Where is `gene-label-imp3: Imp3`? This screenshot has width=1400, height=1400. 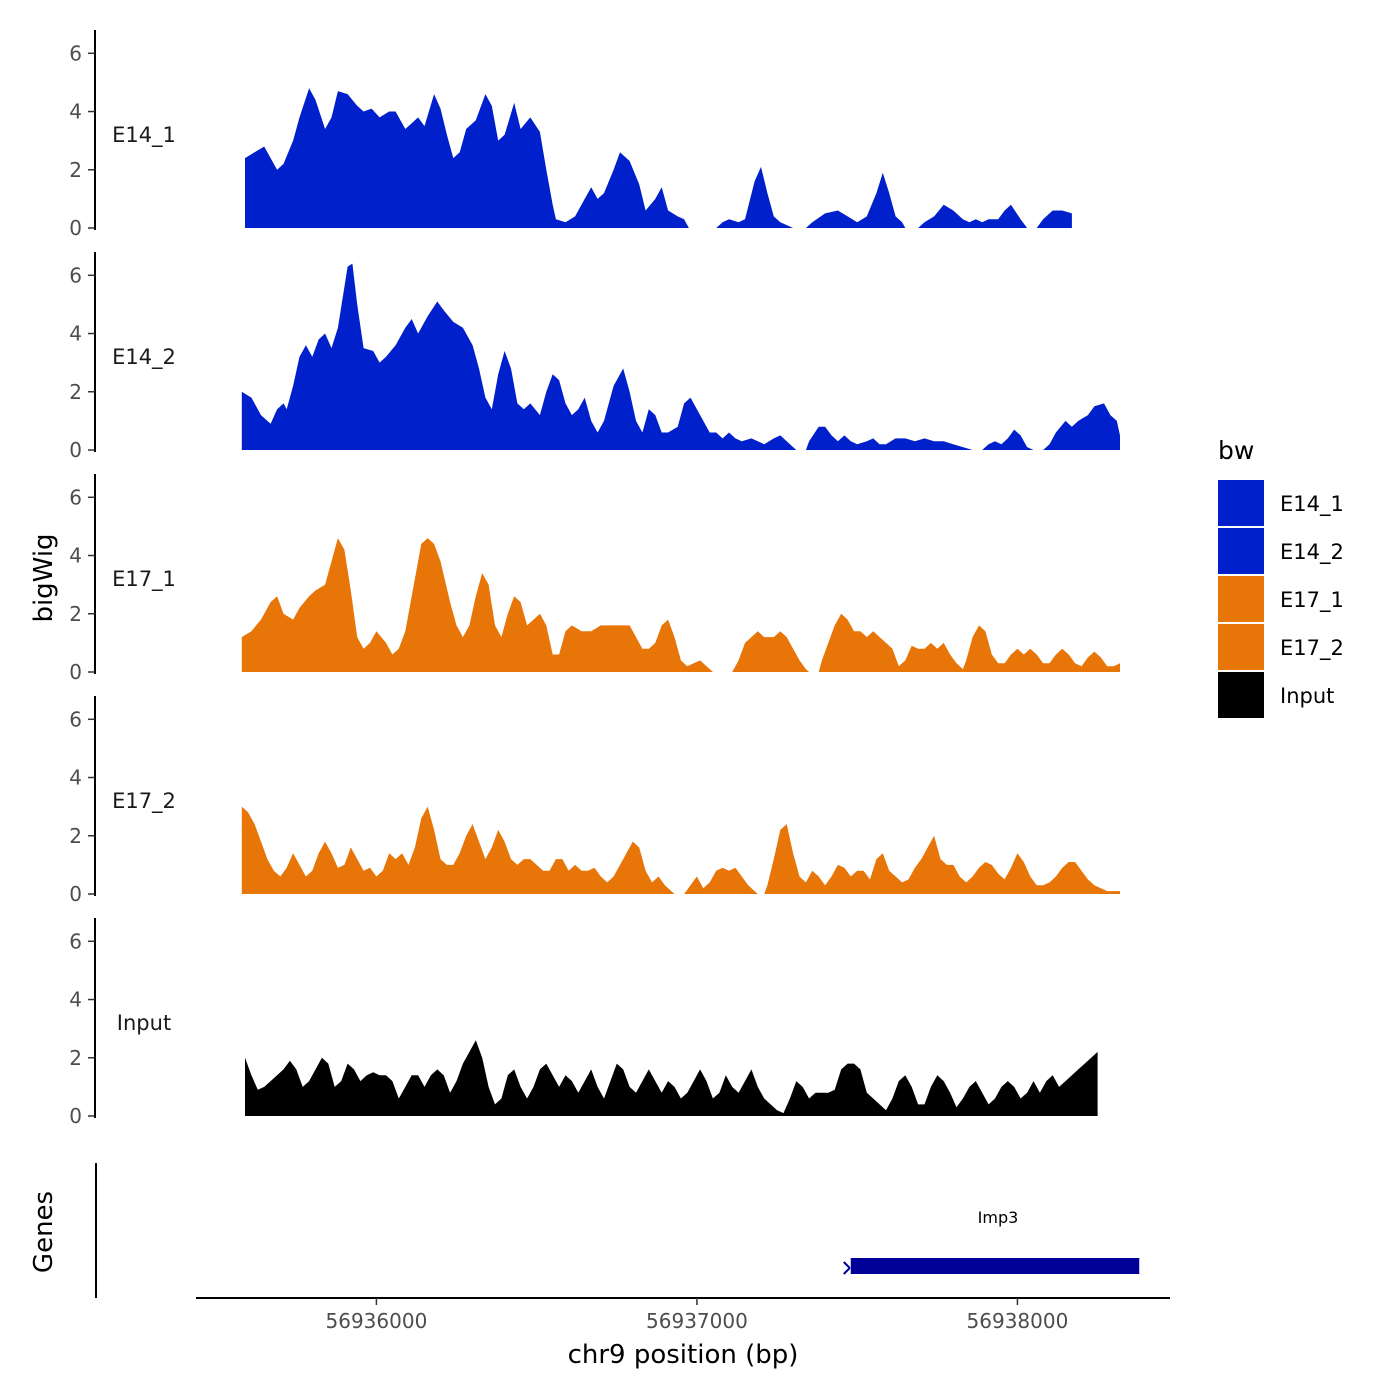
gene-label-imp3: Imp3 is located at coordinates (998, 1217).